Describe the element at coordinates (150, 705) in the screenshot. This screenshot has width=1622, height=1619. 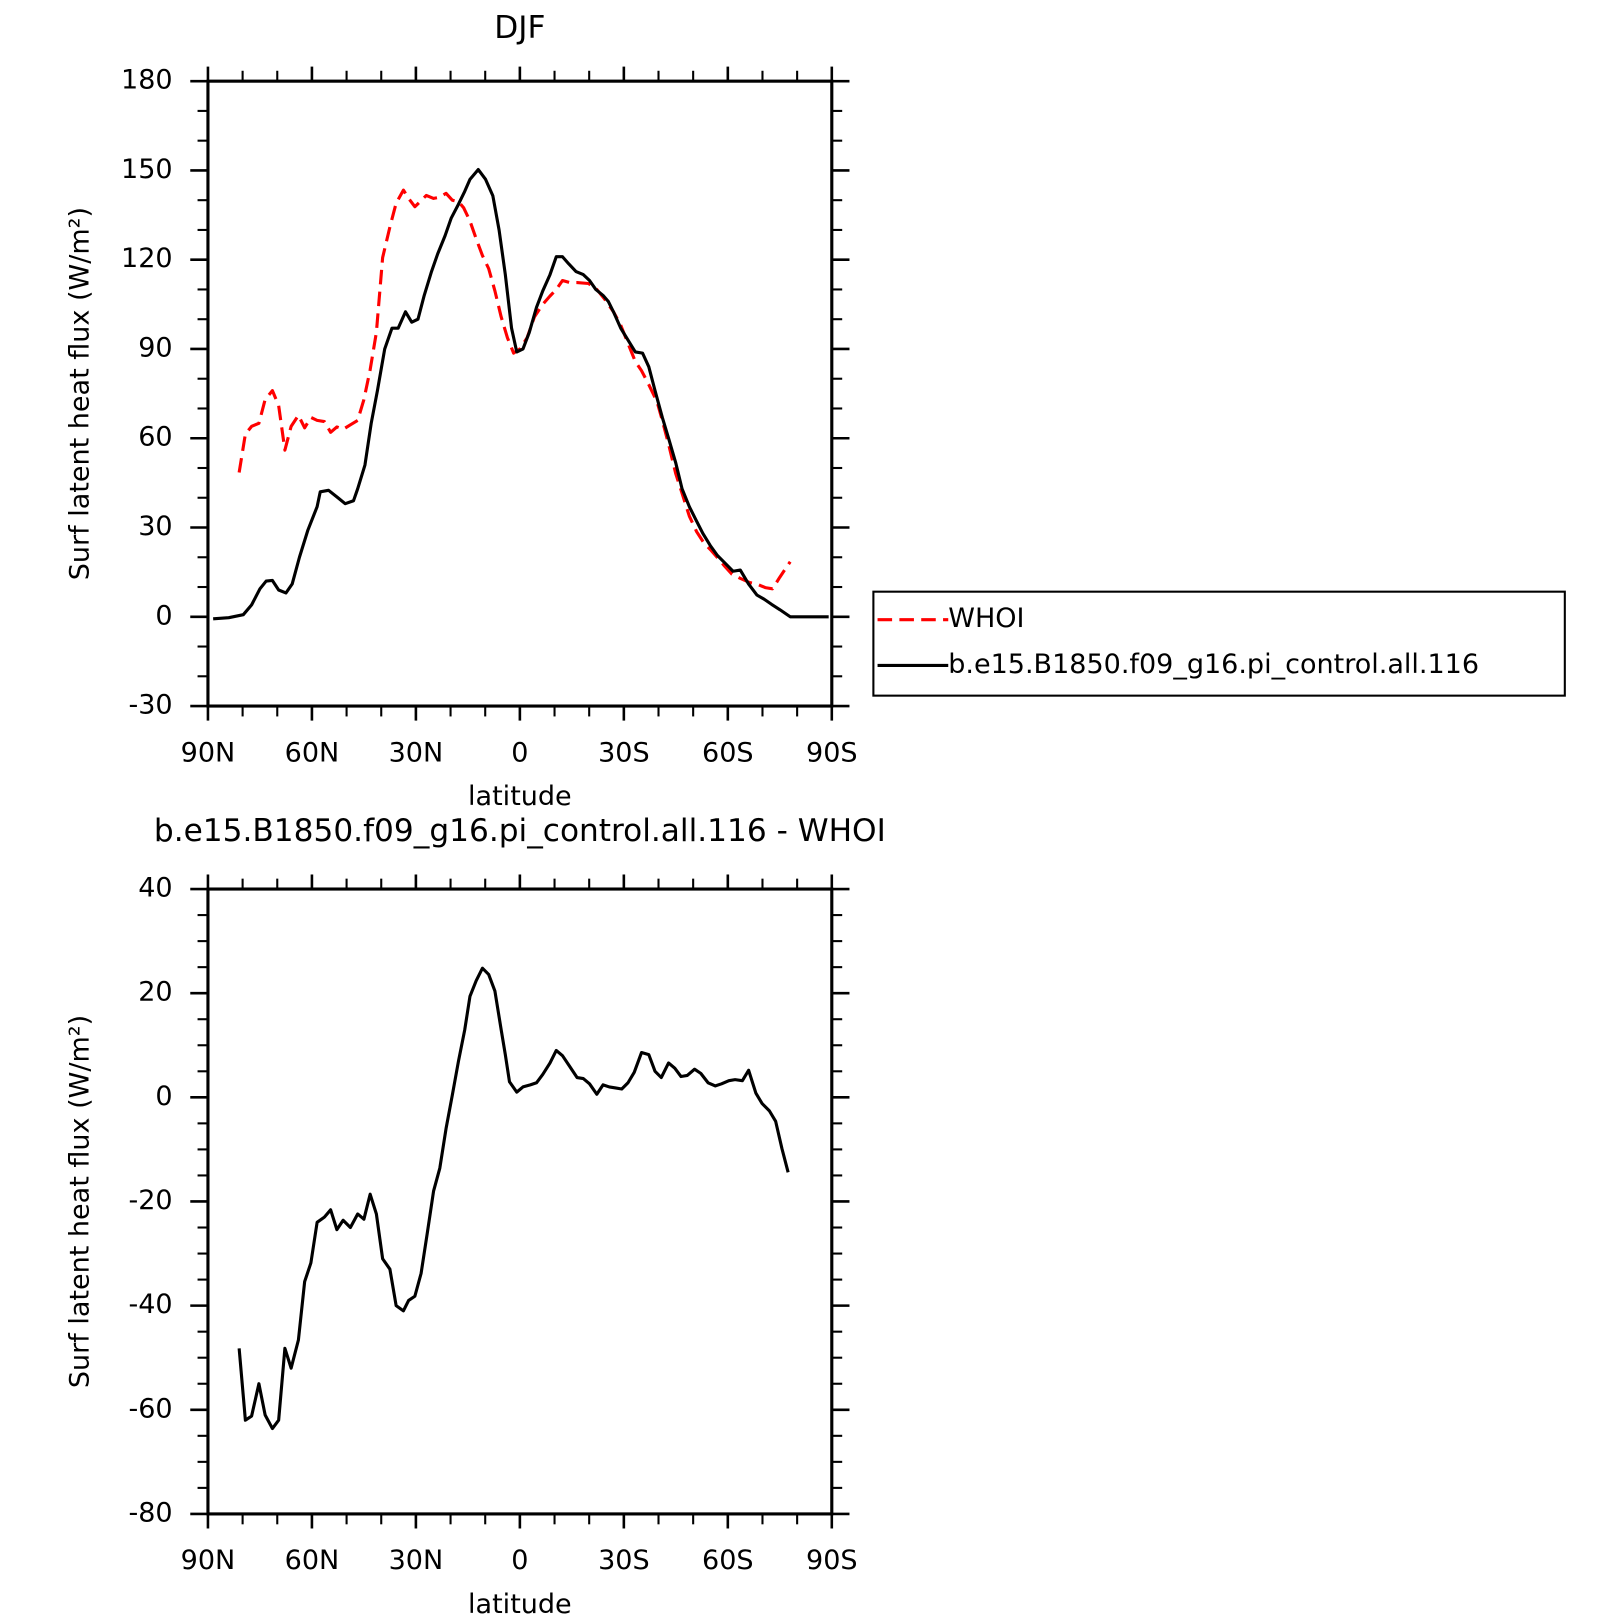
I see `y-tick-label: -30` at that location.